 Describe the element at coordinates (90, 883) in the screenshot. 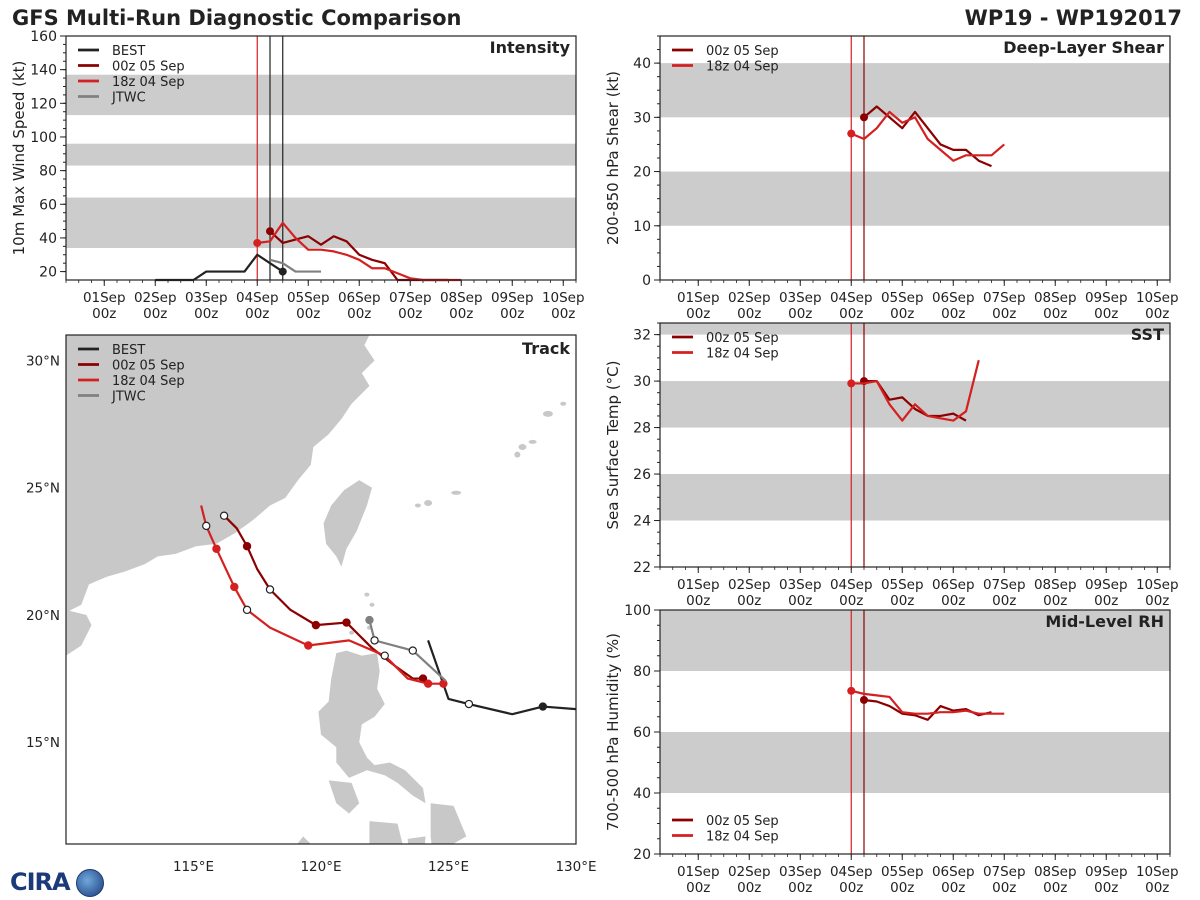

I see `globe-logo-icon` at that location.